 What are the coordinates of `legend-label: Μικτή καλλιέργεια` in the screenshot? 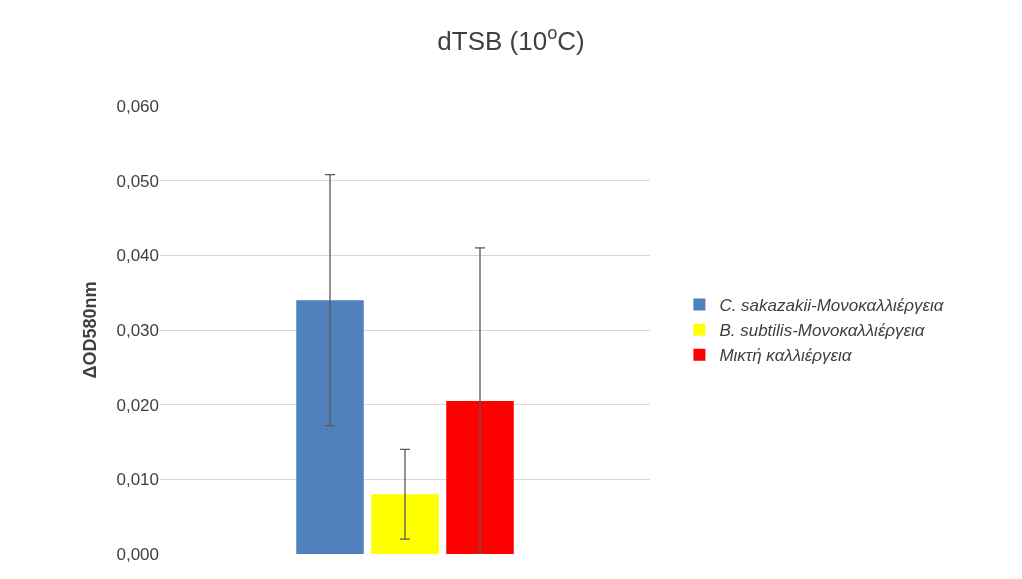 It's located at (786, 356).